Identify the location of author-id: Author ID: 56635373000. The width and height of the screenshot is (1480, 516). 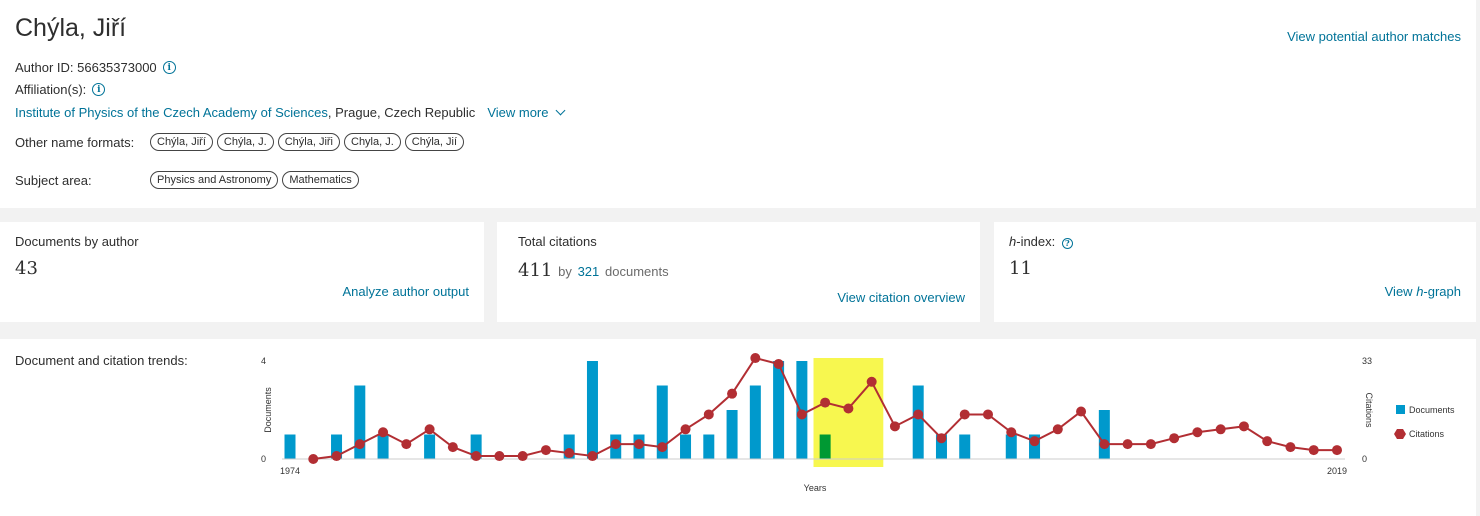
(86, 67).